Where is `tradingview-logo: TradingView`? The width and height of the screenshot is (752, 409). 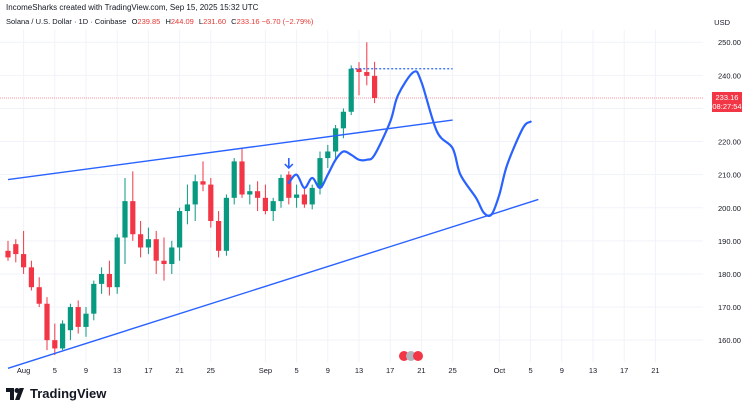
tradingview-logo: TradingView is located at coordinates (56, 393).